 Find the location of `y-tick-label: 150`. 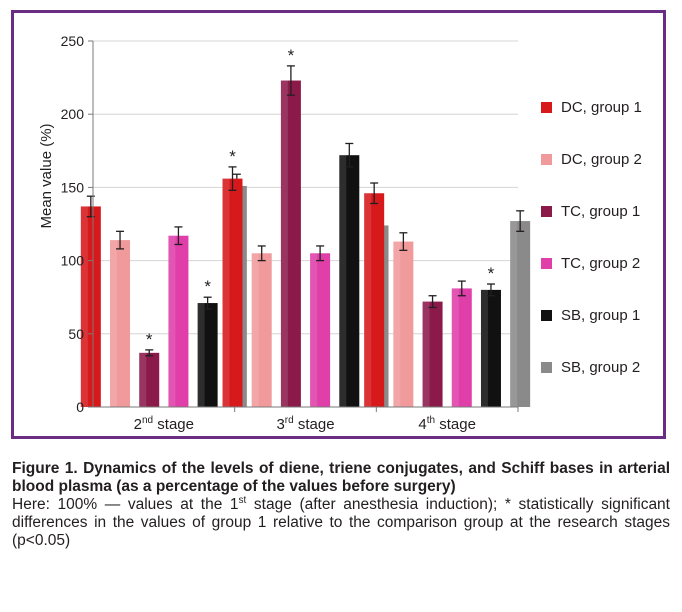

y-tick-label: 150 is located at coordinates (73, 187).